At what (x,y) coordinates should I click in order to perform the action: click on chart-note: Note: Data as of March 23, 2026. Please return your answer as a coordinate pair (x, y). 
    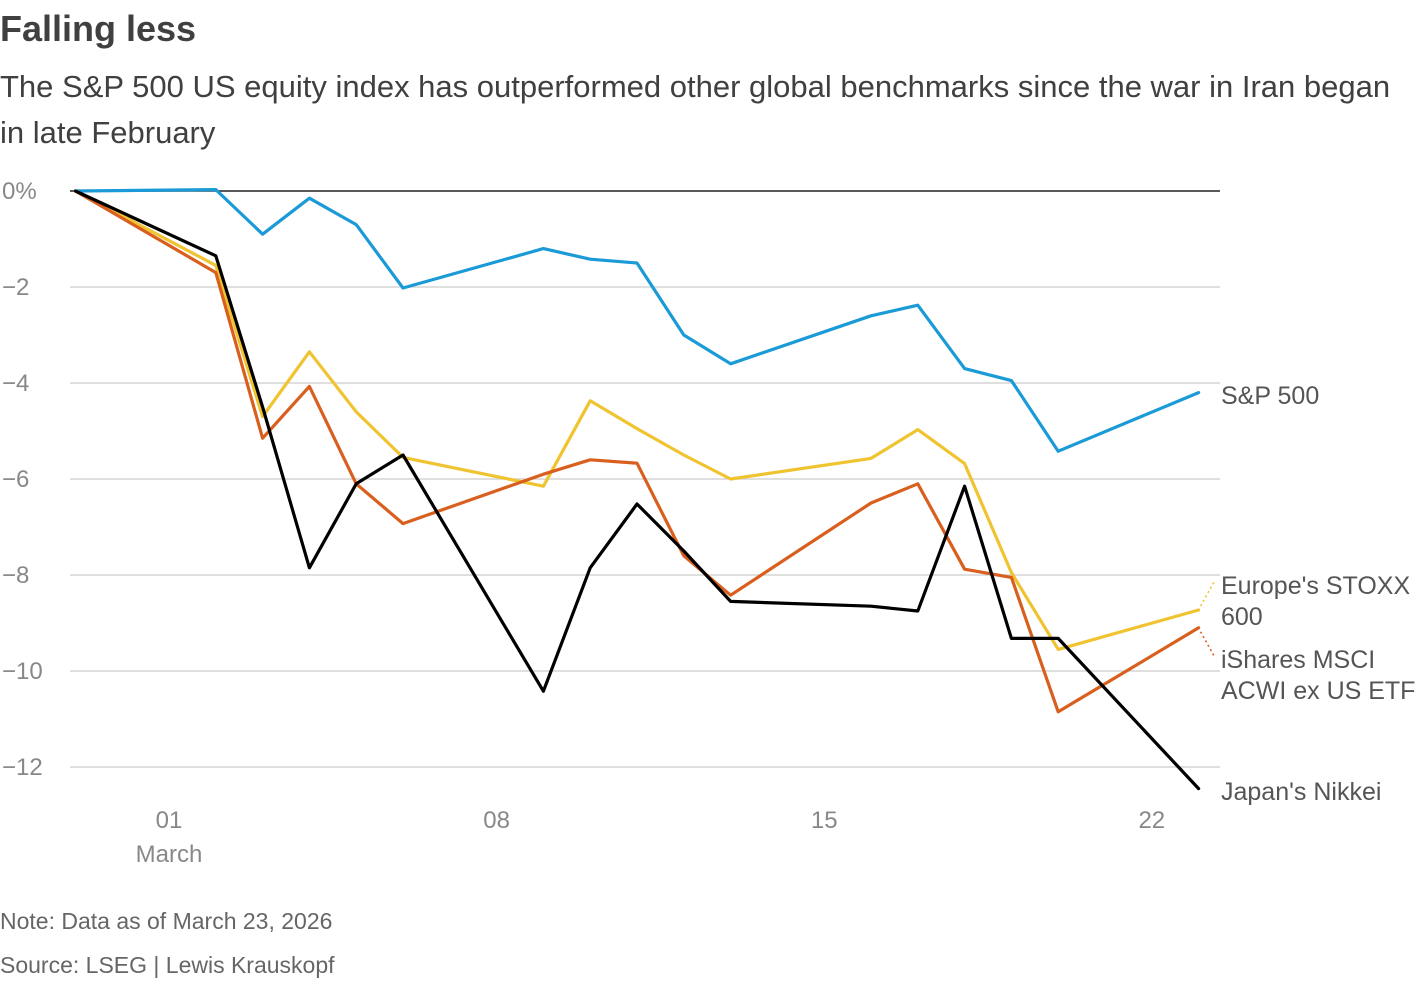
    Looking at the image, I should click on (166, 921).